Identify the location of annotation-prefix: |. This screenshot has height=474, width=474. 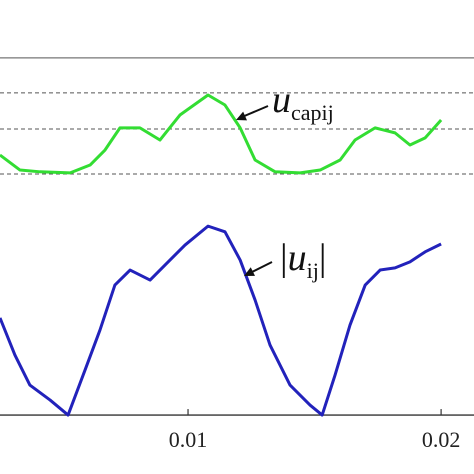
(284, 258).